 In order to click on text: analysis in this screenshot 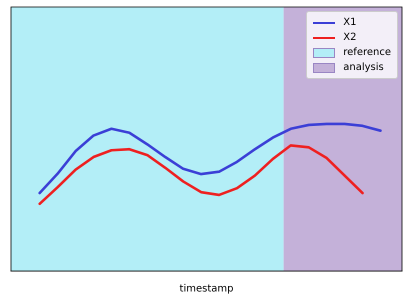, I will do `click(363, 68)`.